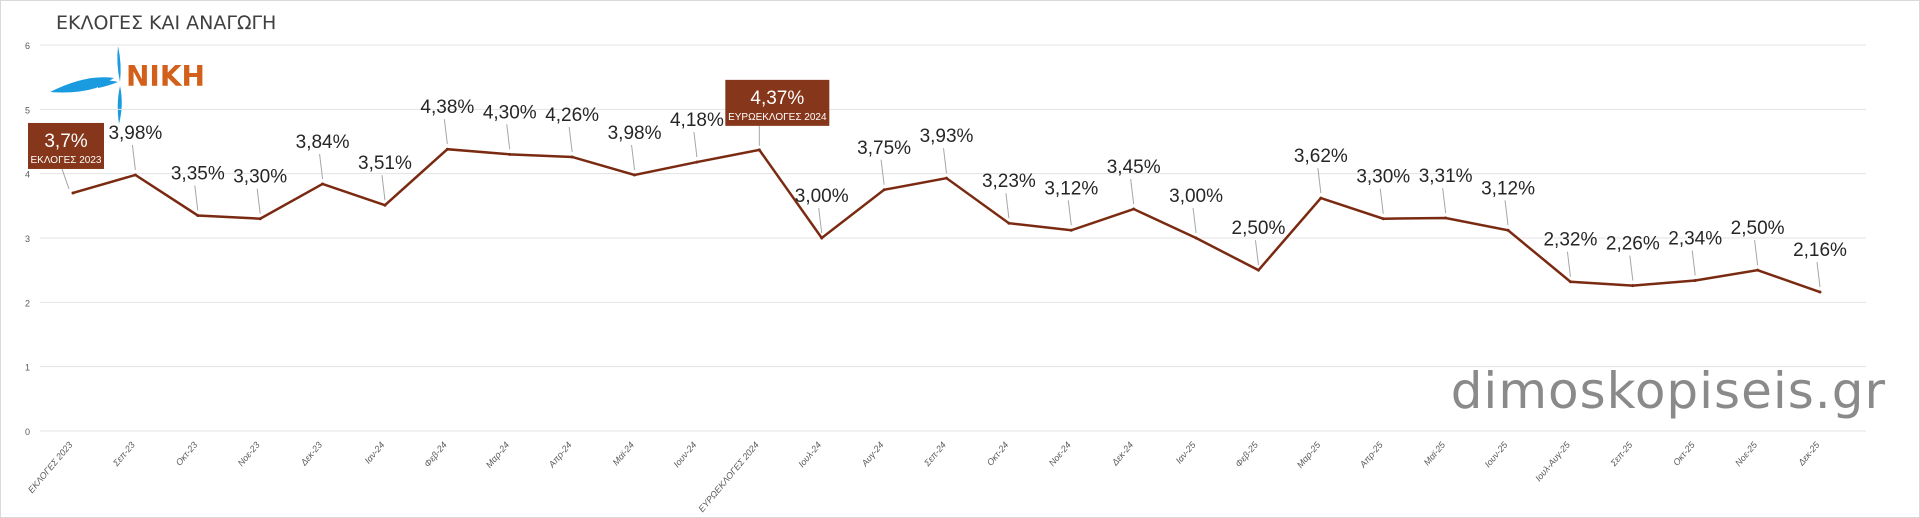 Image resolution: width=1920 pixels, height=518 pixels. I want to click on data-label: 3,93%, so click(947, 136).